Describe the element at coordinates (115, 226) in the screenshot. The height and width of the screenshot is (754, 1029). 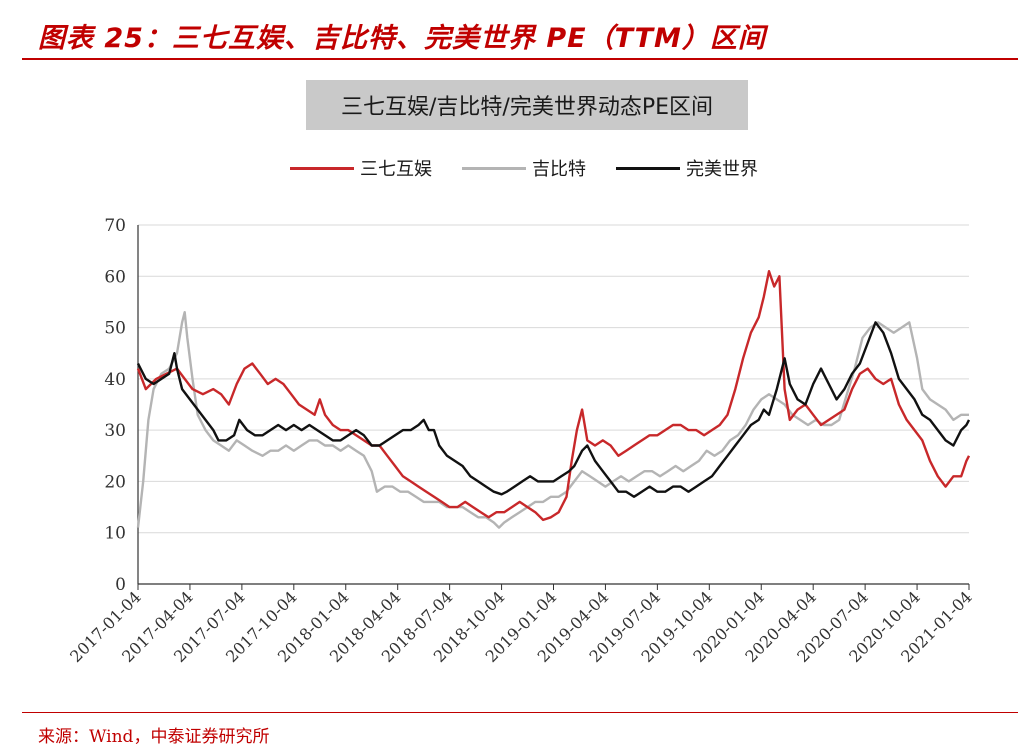
I see `y-tick-label: 70` at that location.